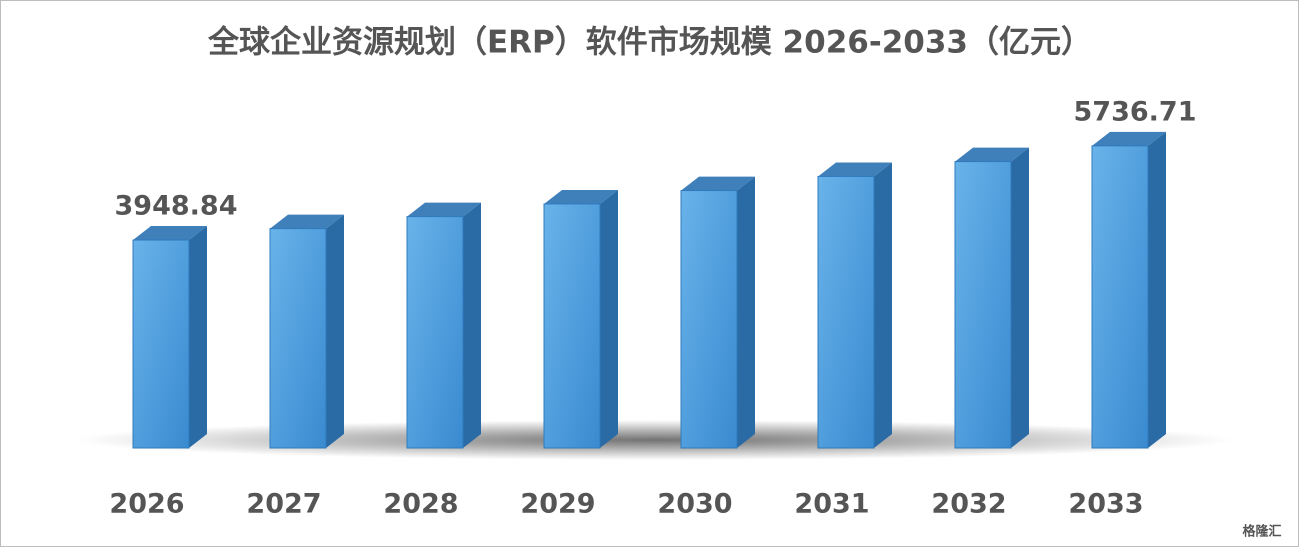  What do you see at coordinates (1135, 111) in the screenshot?
I see `value-label: 5736.71` at bounding box center [1135, 111].